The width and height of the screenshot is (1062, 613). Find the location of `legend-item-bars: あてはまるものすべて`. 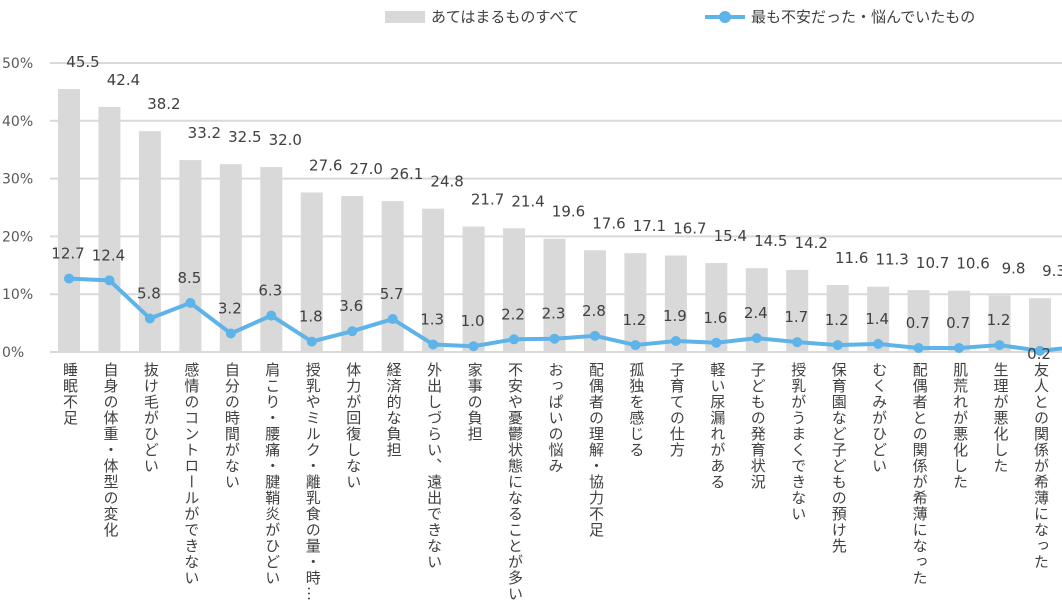

legend-item-bars: あてはまるものすべて is located at coordinates (482, 16).